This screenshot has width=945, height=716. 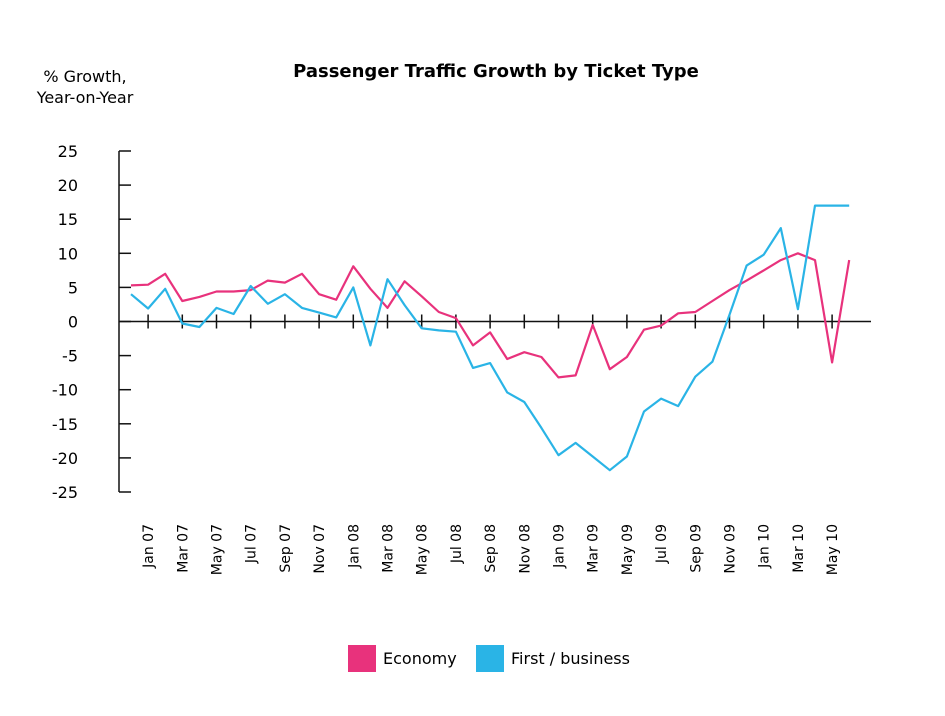 I want to click on x-tick-label: Nov 07, so click(x=320, y=549).